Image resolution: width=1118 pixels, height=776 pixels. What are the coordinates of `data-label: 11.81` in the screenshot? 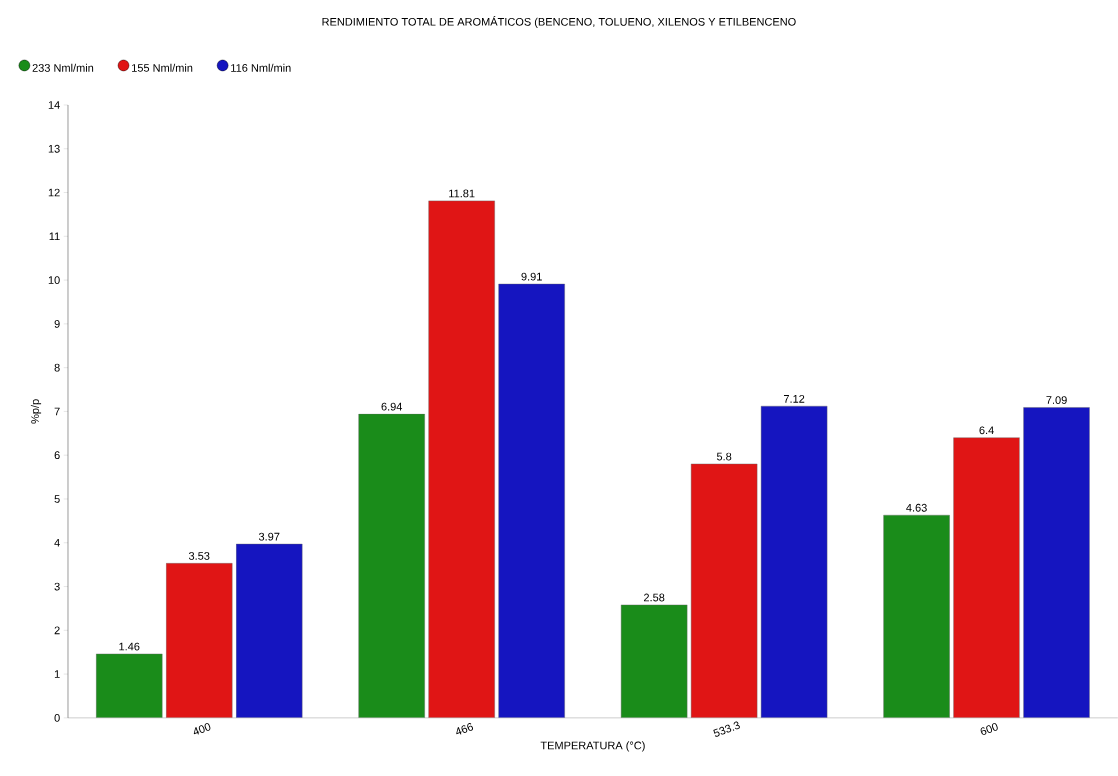 It's located at (462, 193).